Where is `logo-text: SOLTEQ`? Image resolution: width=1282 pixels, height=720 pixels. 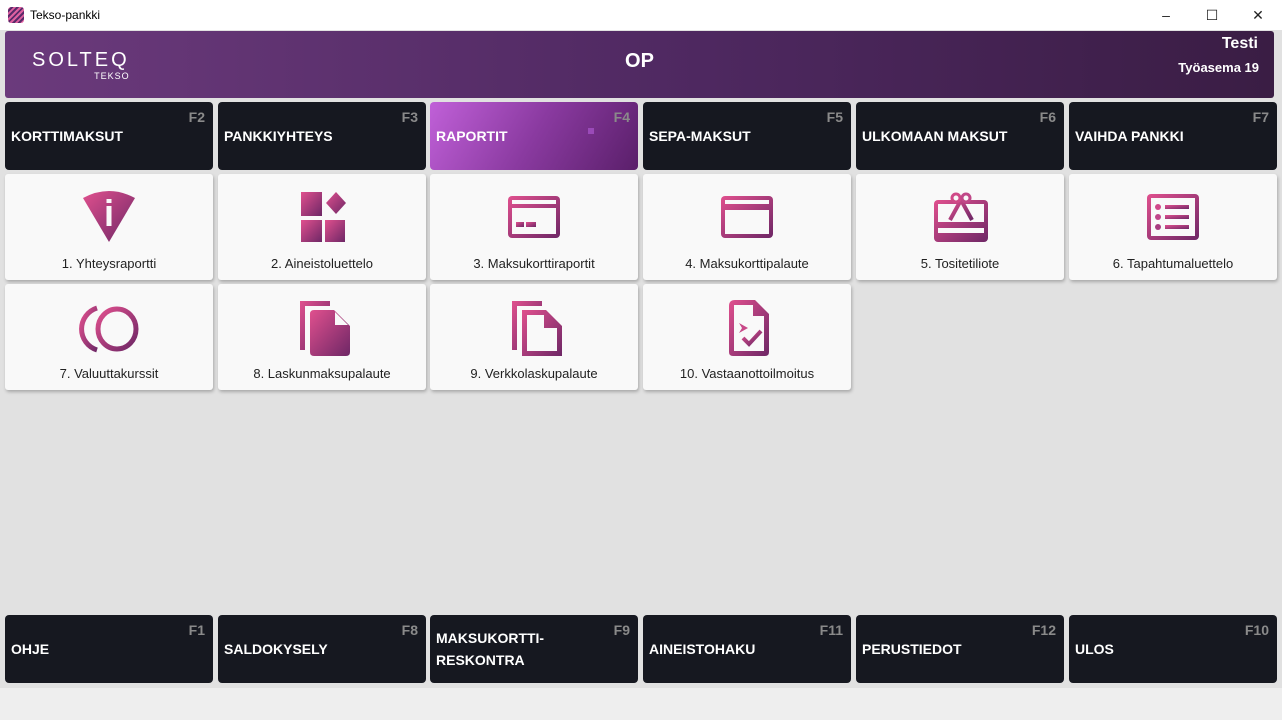
logo-text: SOLTEQ is located at coordinates (81, 60).